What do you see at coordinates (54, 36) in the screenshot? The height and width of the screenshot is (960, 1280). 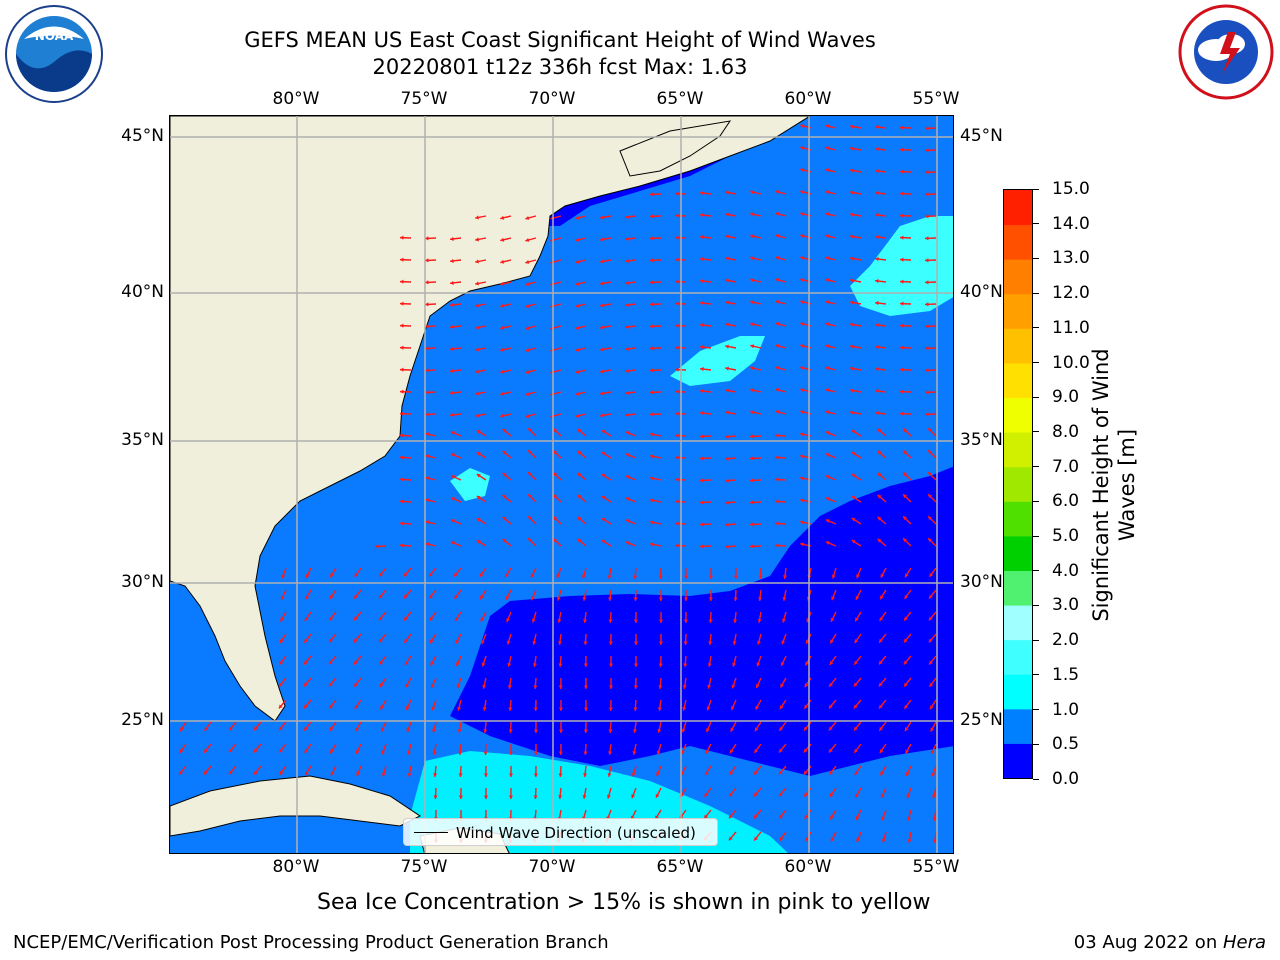 I see `noaa-logo-text: NOAA` at bounding box center [54, 36].